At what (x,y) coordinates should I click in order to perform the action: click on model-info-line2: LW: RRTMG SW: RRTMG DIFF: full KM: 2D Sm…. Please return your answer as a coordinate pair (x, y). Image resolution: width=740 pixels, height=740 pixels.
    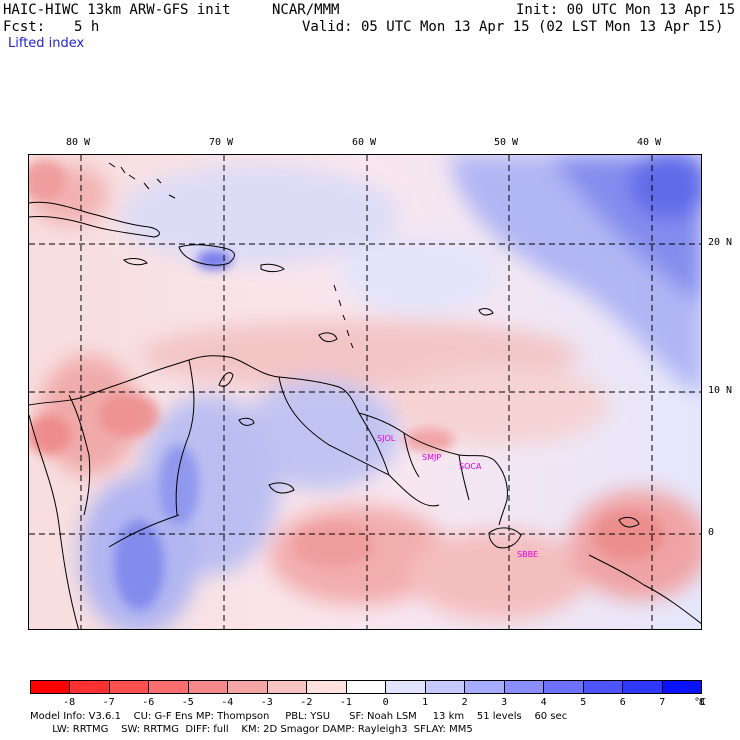
    Looking at the image, I should click on (251, 729).